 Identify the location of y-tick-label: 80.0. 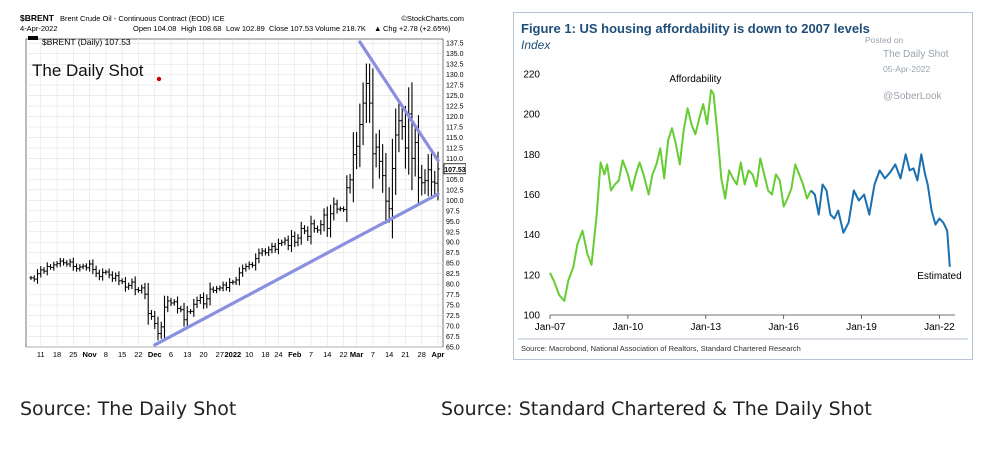
(453, 285).